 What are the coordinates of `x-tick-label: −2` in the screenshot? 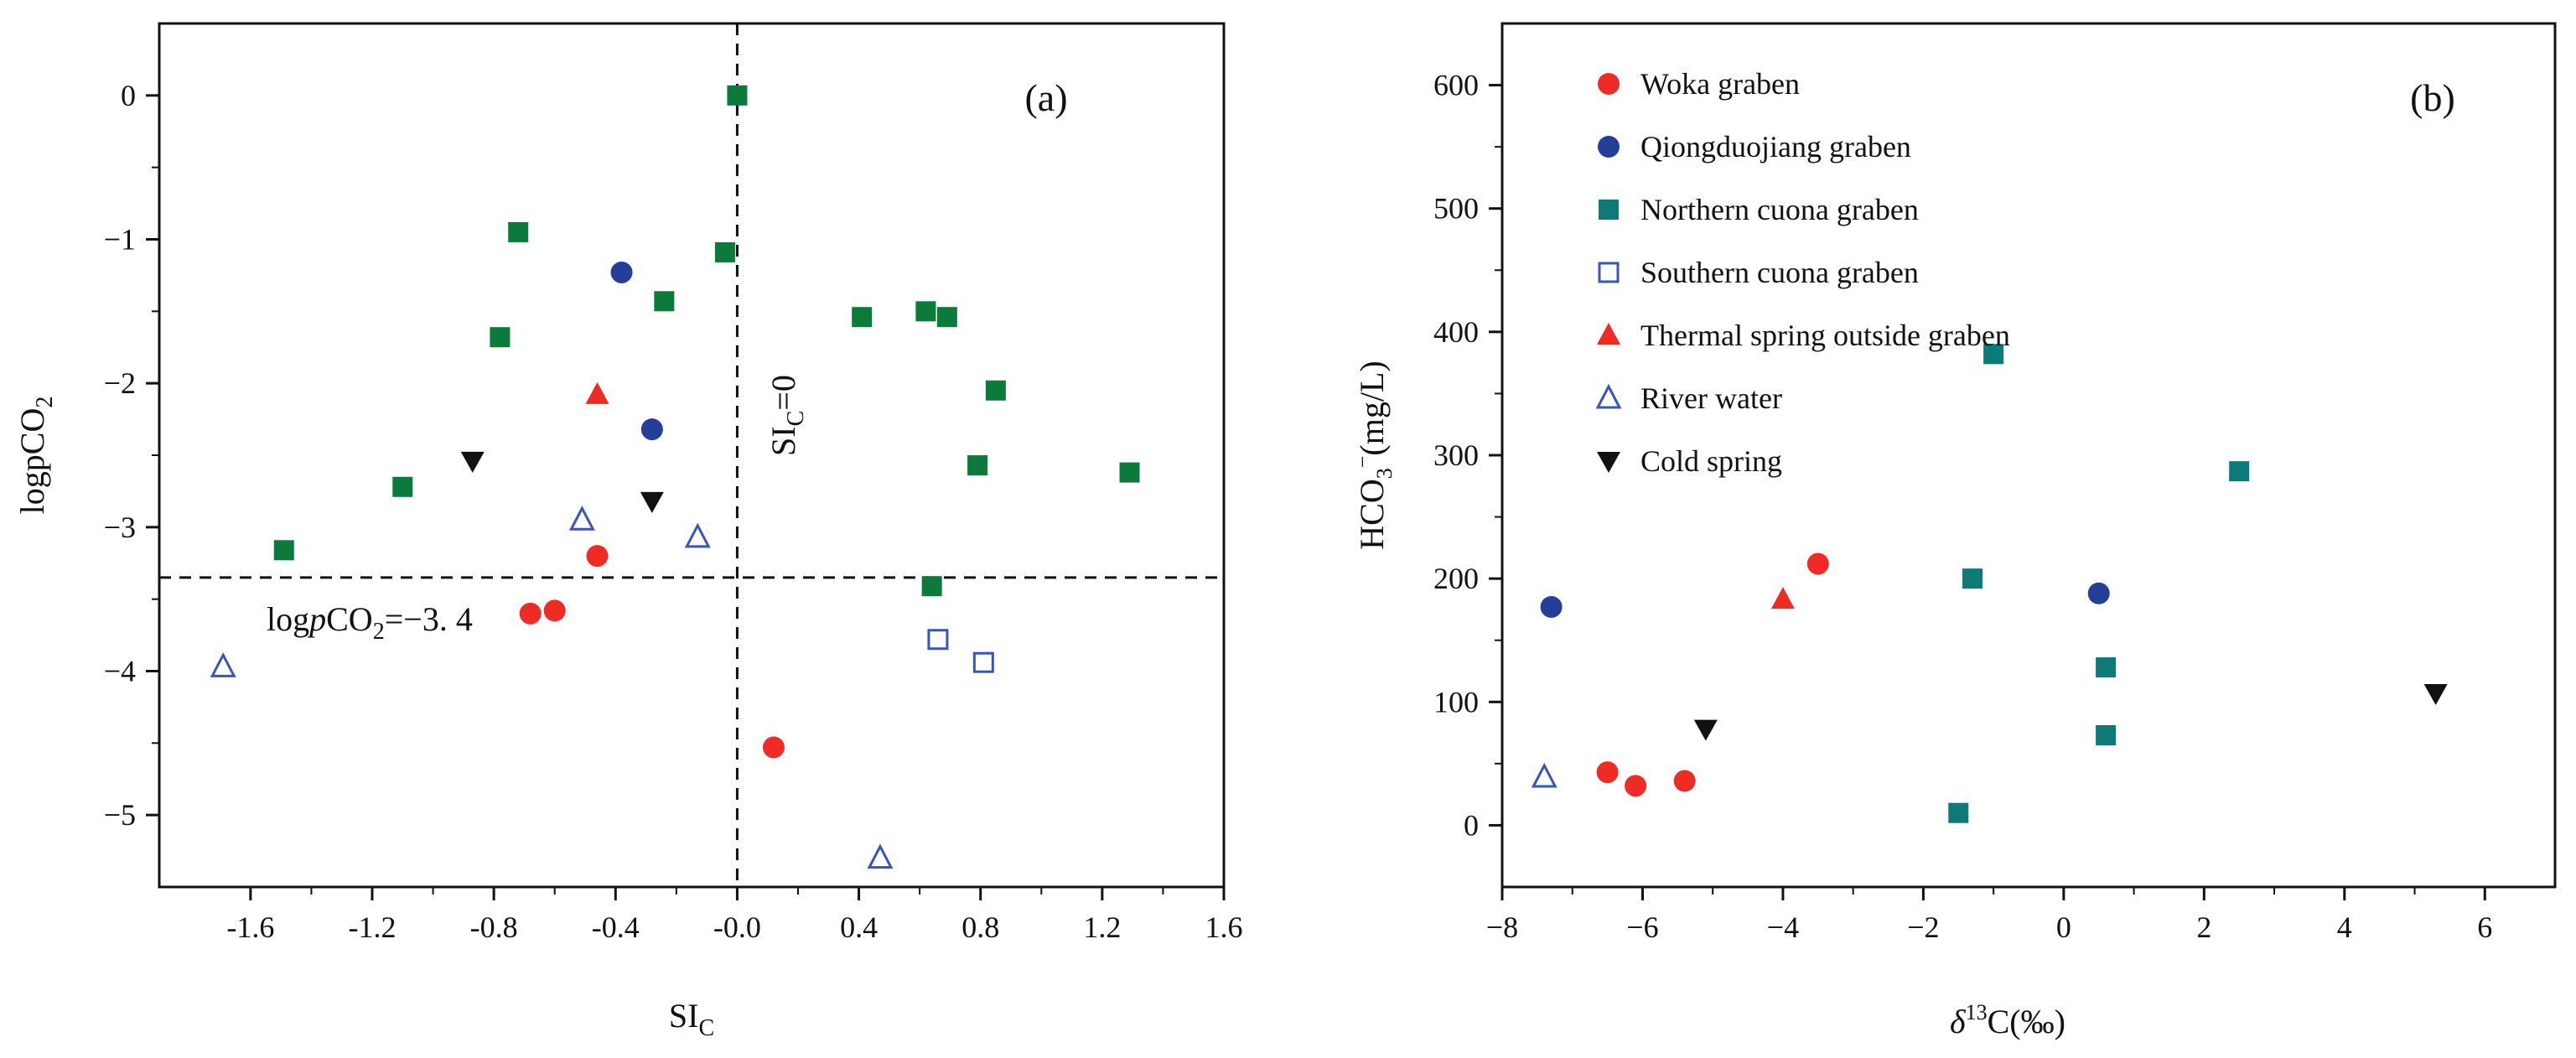 It's located at (1923, 927).